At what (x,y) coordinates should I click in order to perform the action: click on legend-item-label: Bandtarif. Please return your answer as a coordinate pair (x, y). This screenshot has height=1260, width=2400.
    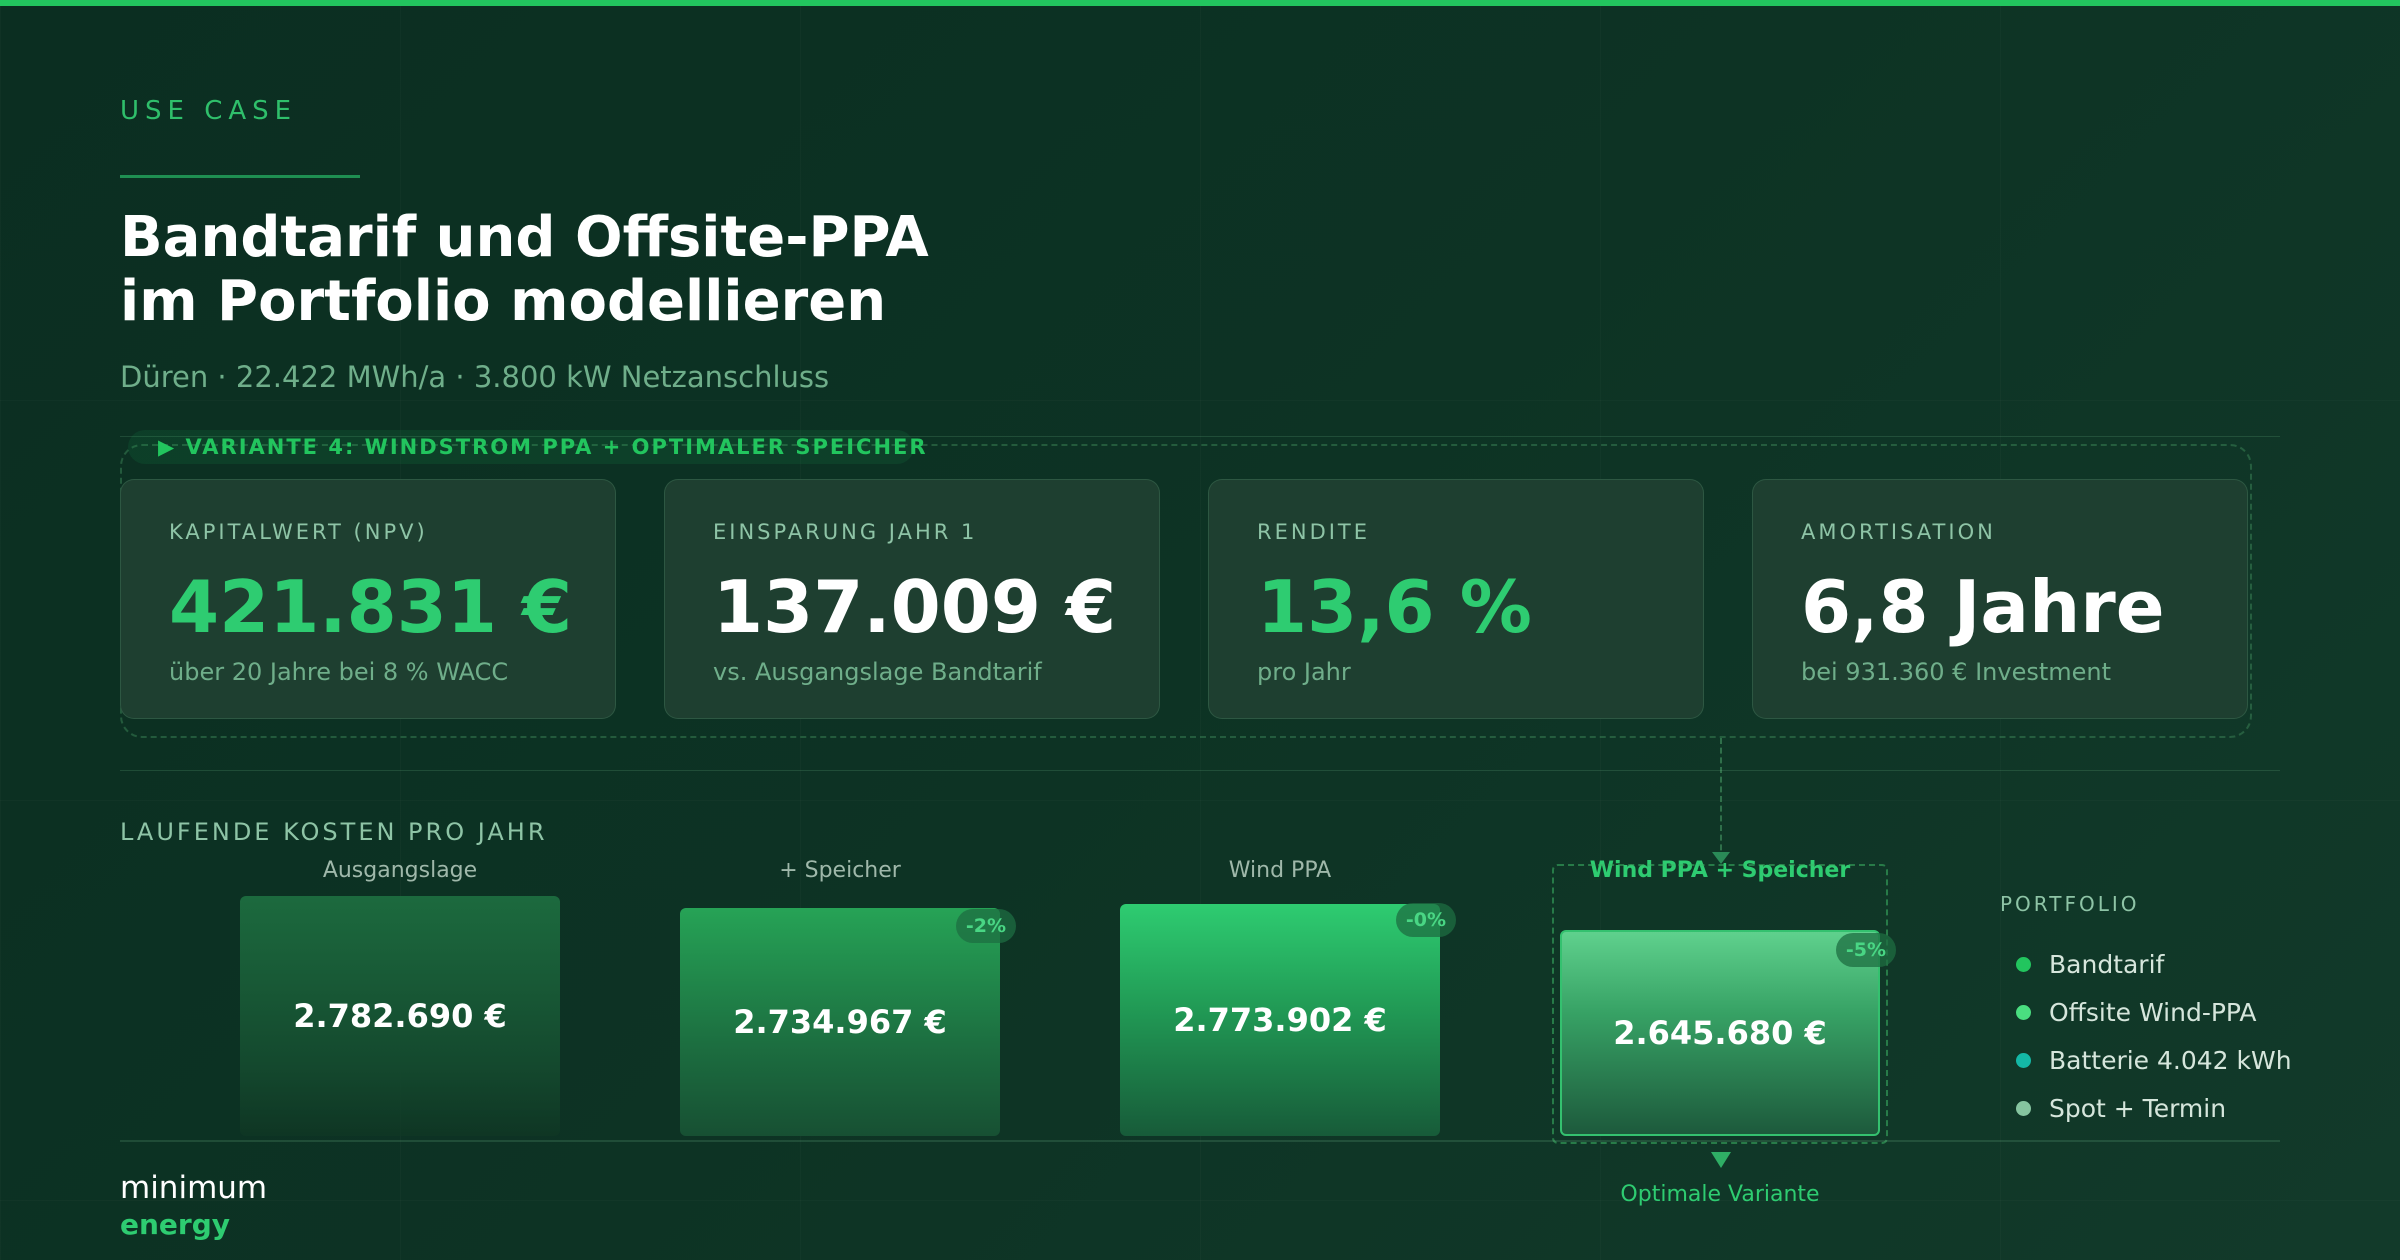
    Looking at the image, I should click on (2107, 964).